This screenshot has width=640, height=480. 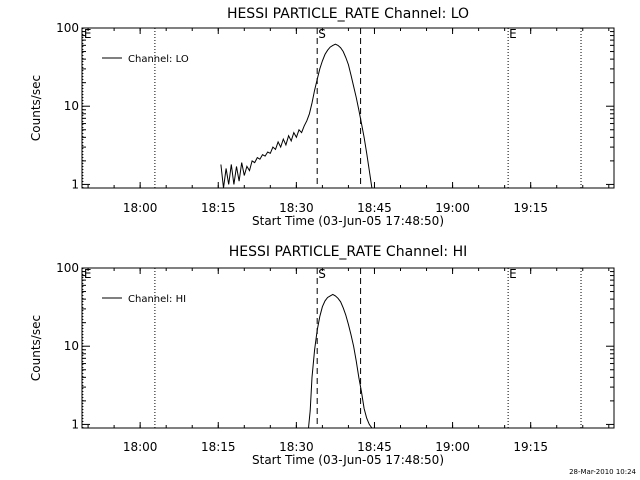 What do you see at coordinates (157, 299) in the screenshot?
I see `legend-entry: Channel: HI` at bounding box center [157, 299].